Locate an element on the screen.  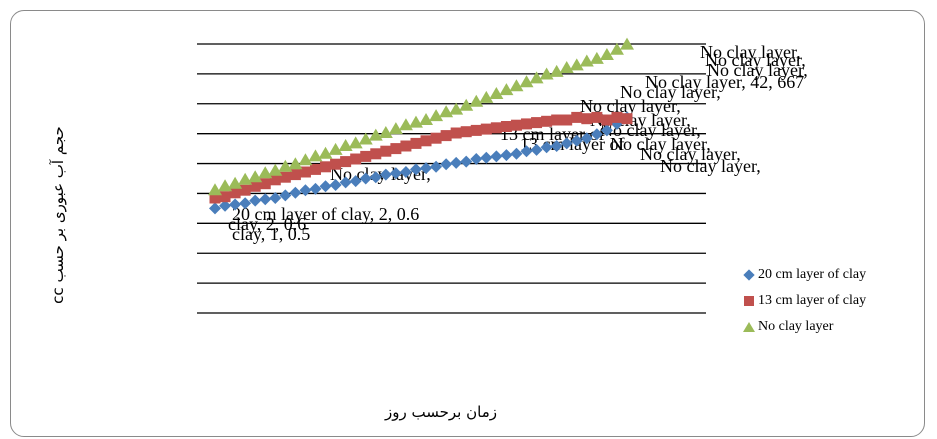
legend-item-13cm: 13 cm layer of clay is located at coordinates (804, 301).